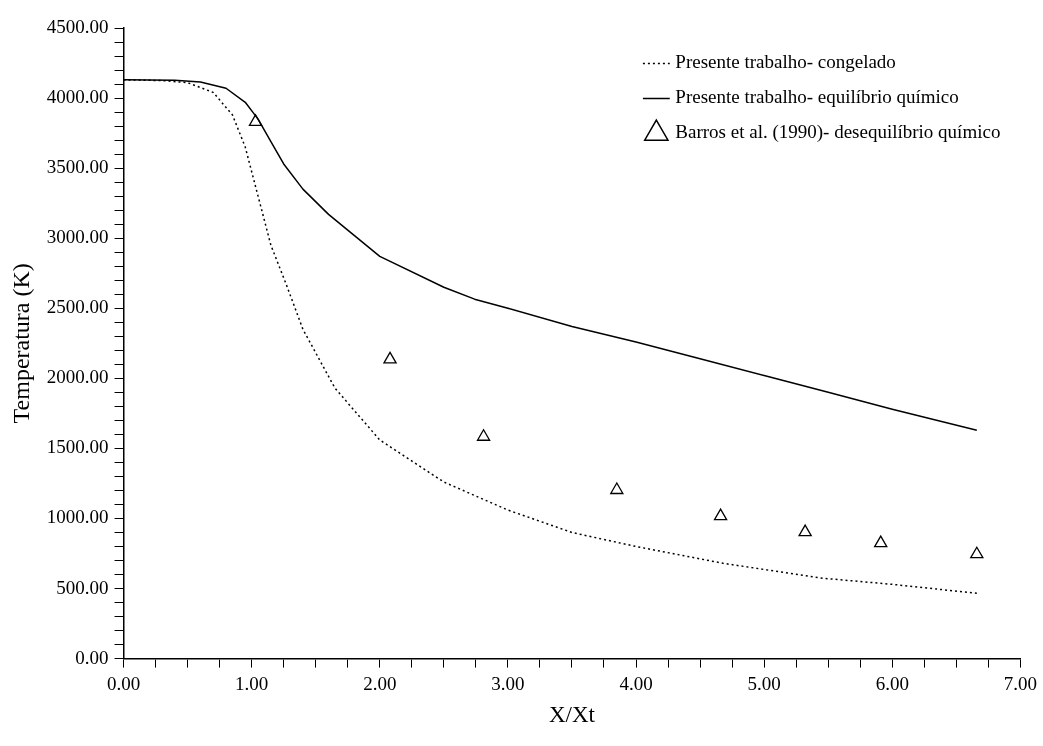  Describe the element at coordinates (77, 237) in the screenshot. I see `y-tick-label: 3000.00` at that location.